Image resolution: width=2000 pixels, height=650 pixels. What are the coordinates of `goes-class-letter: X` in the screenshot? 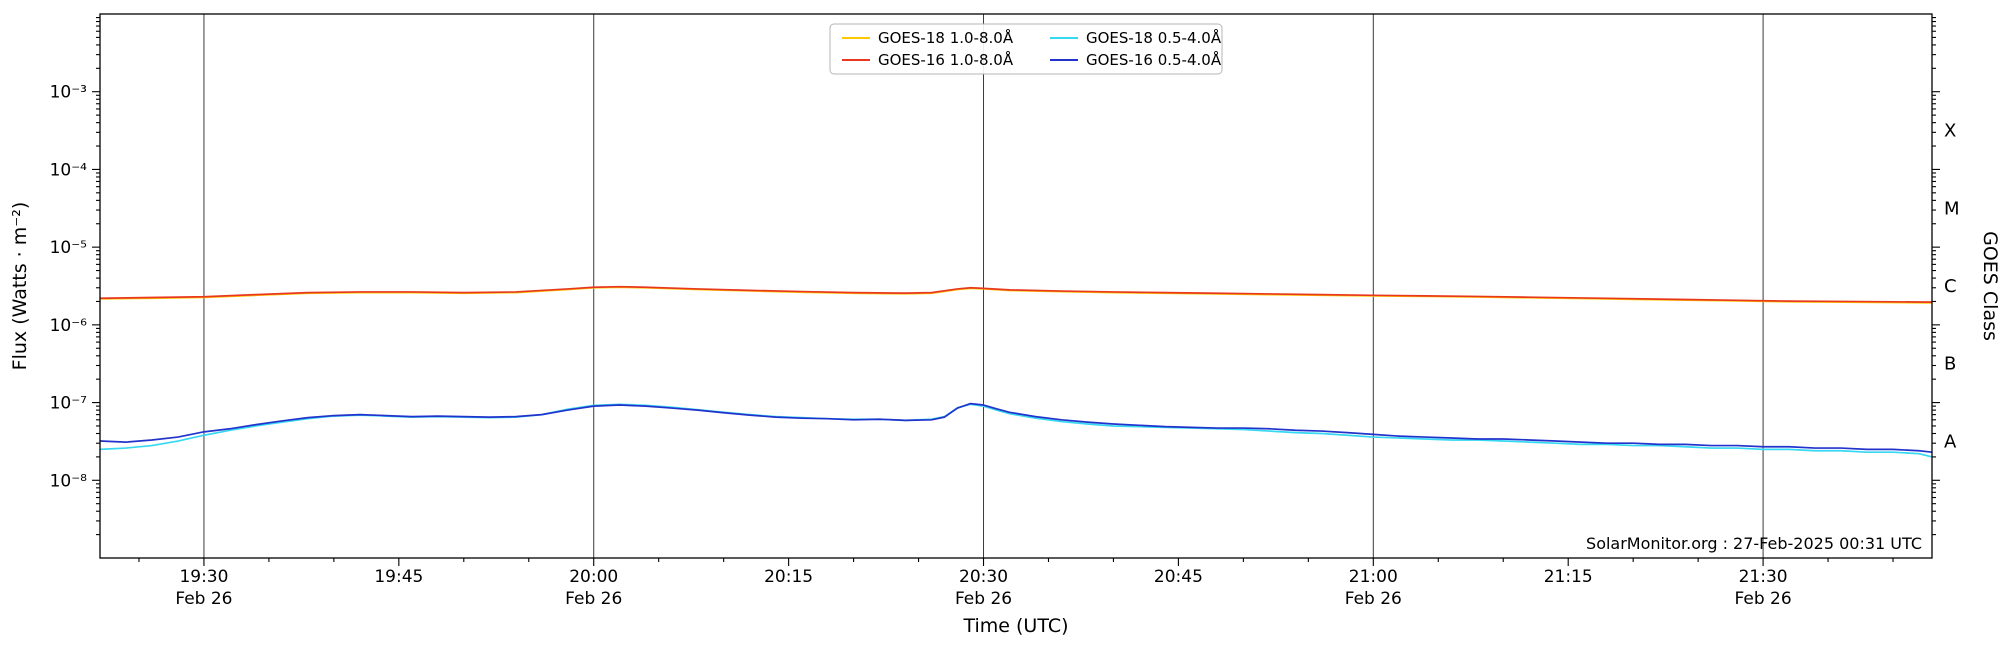 It's located at (1950, 131).